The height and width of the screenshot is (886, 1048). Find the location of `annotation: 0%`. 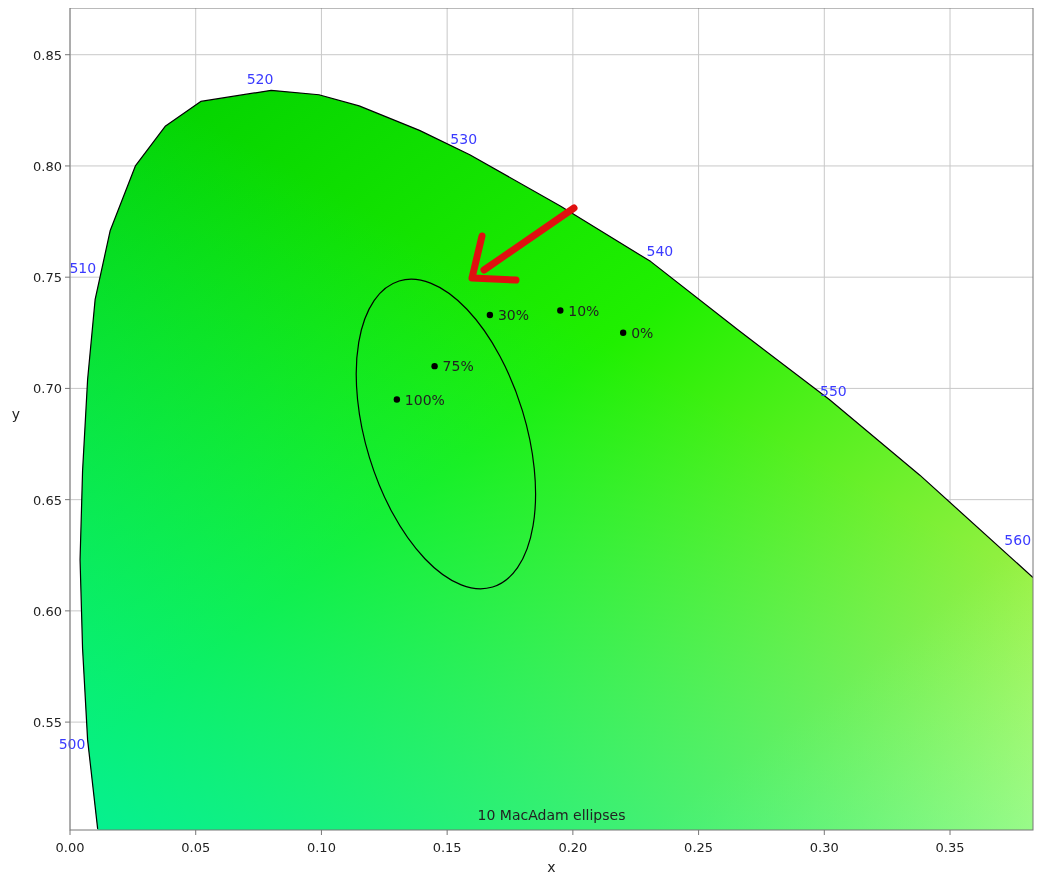

annotation: 0% is located at coordinates (642, 332).